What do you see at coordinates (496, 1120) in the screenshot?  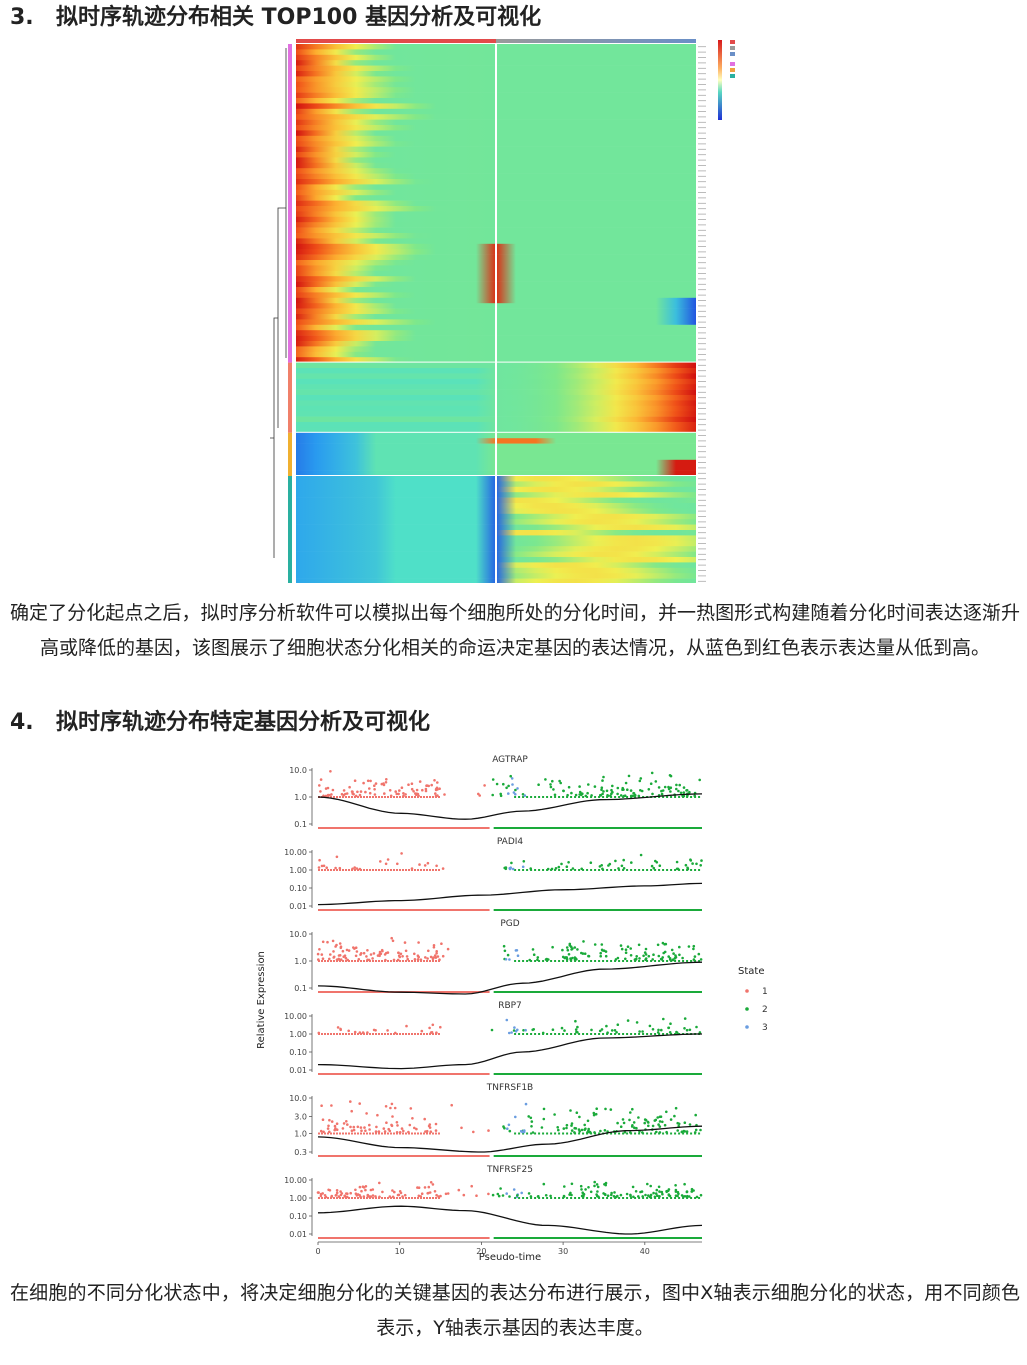 I see `panel-tnfrsf1b: TNFRSF1B 10.0 3.0 1.0 0.3` at bounding box center [496, 1120].